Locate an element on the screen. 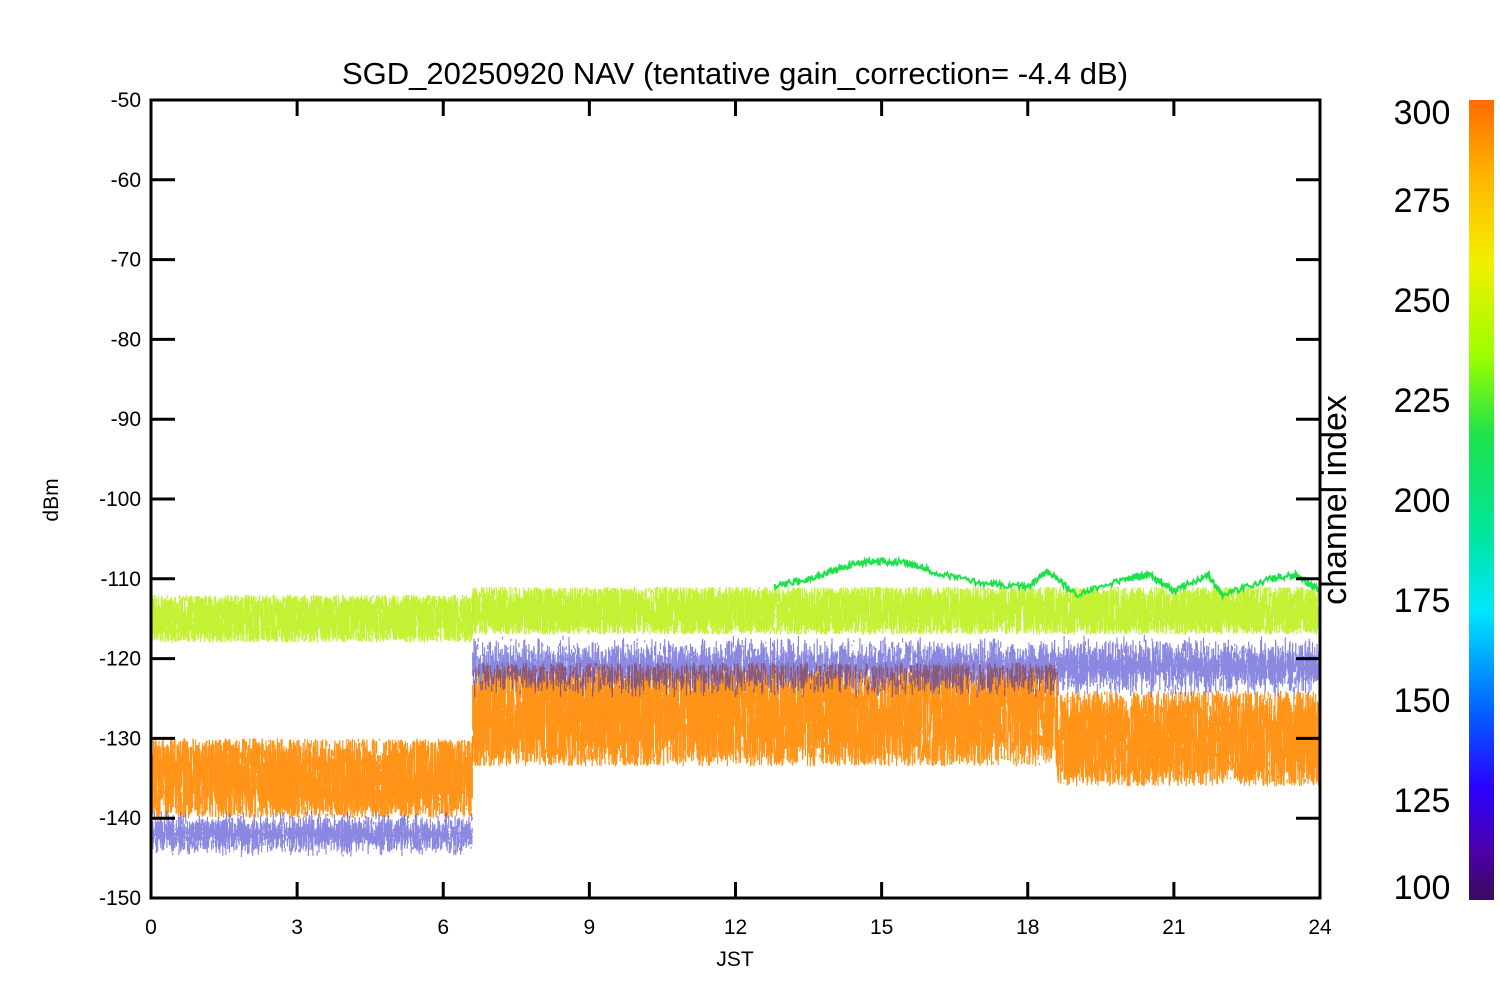 Image resolution: width=1500 pixels, height=1000 pixels. y-tick-label: -100 is located at coordinates (120, 499).